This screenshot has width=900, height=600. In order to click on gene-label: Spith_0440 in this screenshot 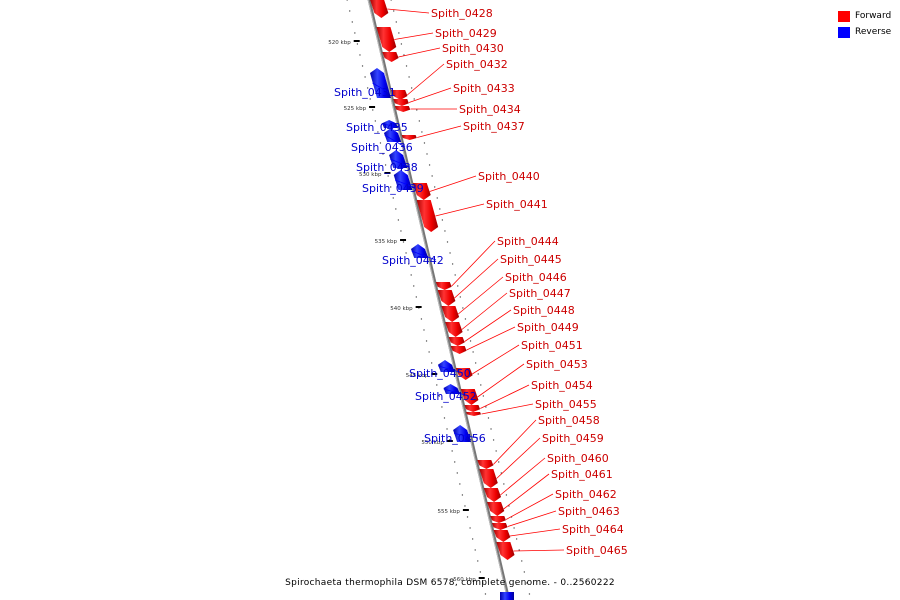, I will do `click(509, 176)`.